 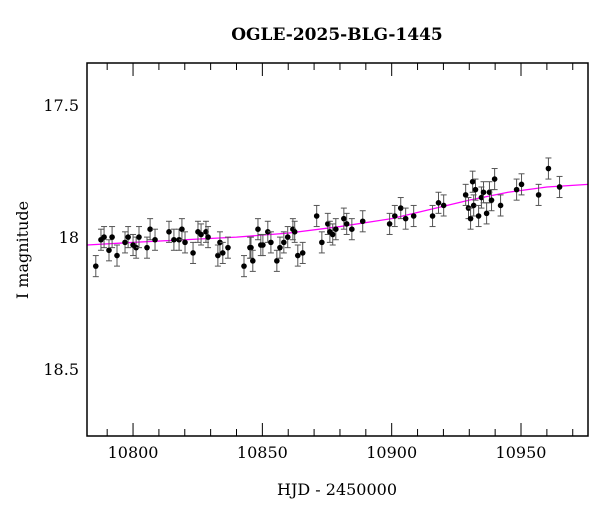 What do you see at coordinates (337, 35) in the screenshot?
I see `chart-title: OGLE-2025-BLG-1445` at bounding box center [337, 35].